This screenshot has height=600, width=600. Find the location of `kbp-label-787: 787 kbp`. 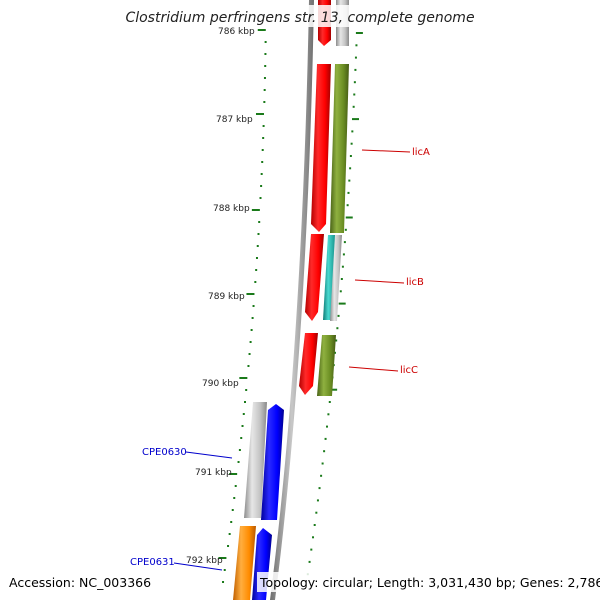

kbp-label-787: 787 kbp is located at coordinates (234, 120).